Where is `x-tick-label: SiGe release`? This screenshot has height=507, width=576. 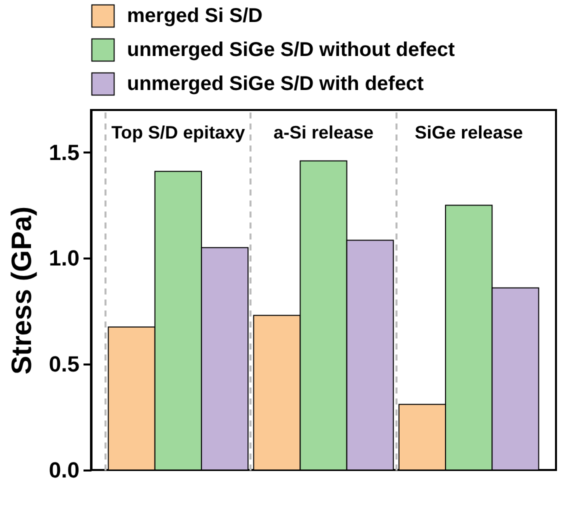
x-tick-label: SiGe release is located at coordinates (468, 132).